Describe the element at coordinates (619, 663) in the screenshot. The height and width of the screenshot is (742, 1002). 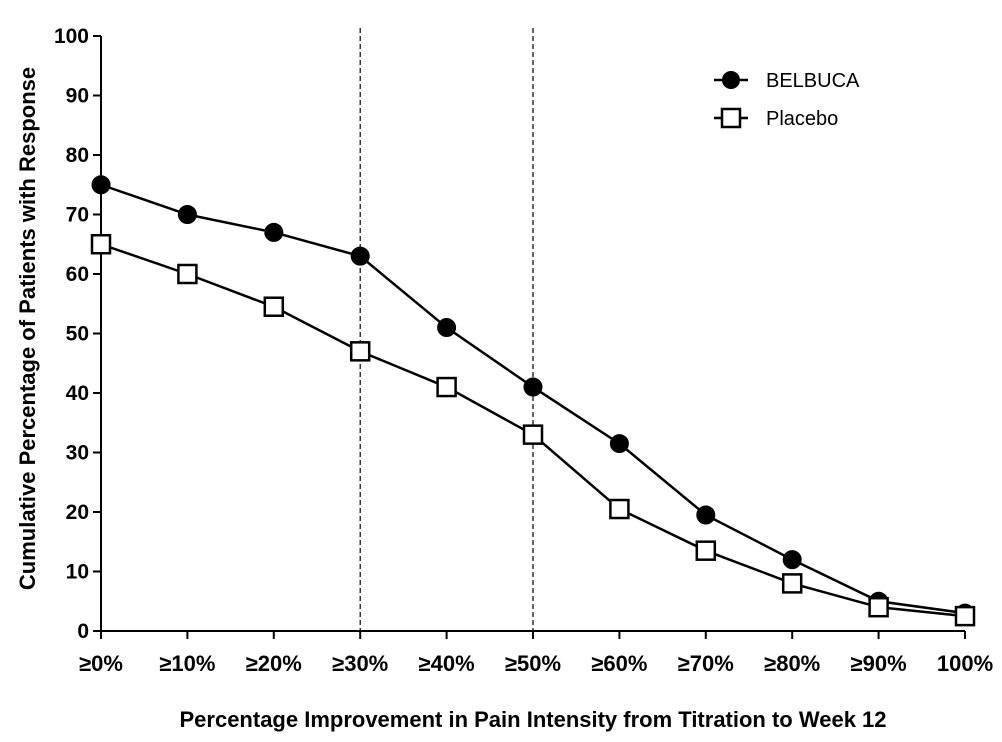
I see `x-tick-label: ≥60%` at that location.